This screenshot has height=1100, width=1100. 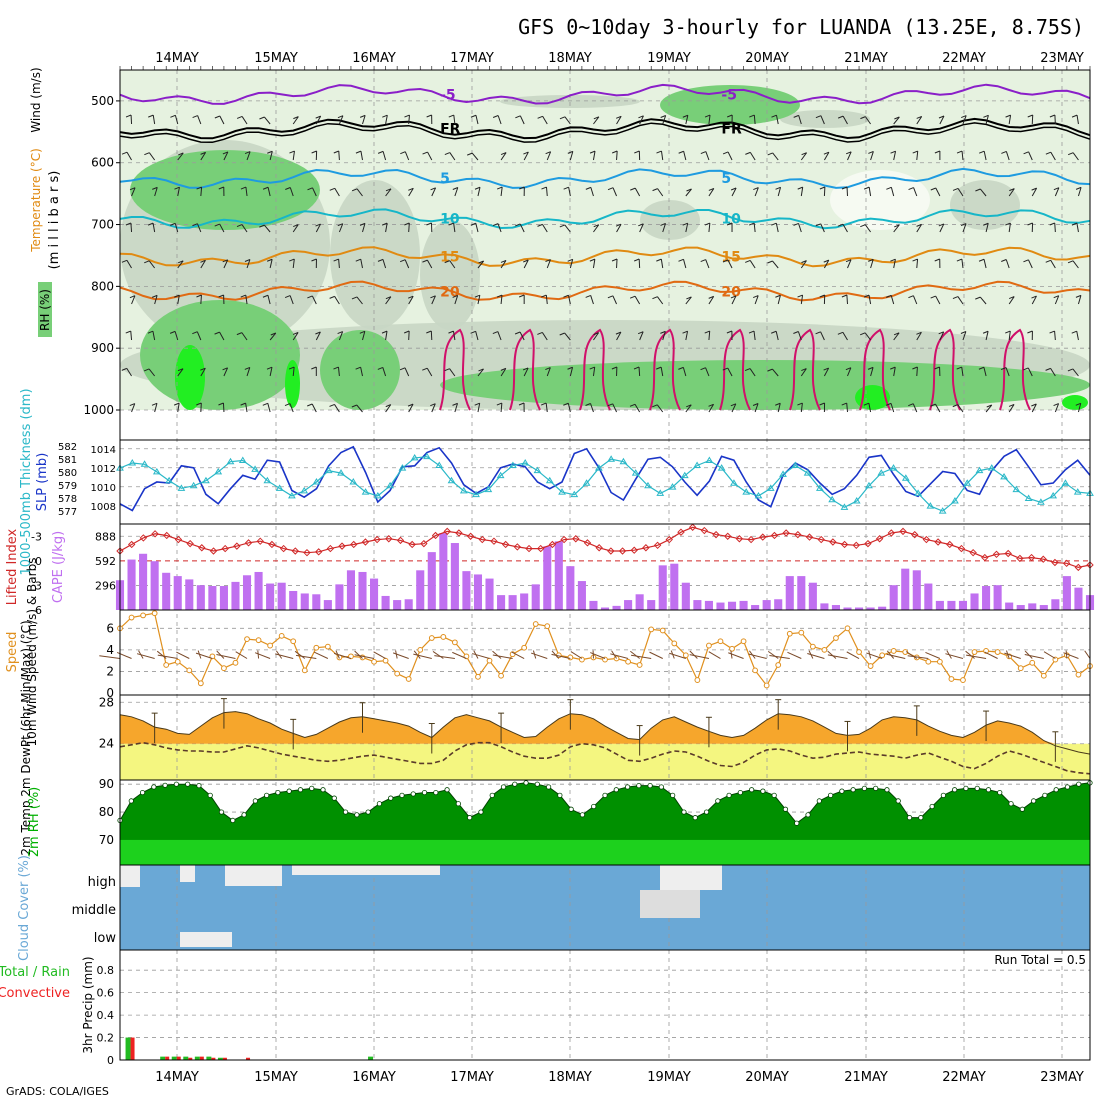 I want to click on slp-y-label: SLP (mb), so click(x=42, y=482).